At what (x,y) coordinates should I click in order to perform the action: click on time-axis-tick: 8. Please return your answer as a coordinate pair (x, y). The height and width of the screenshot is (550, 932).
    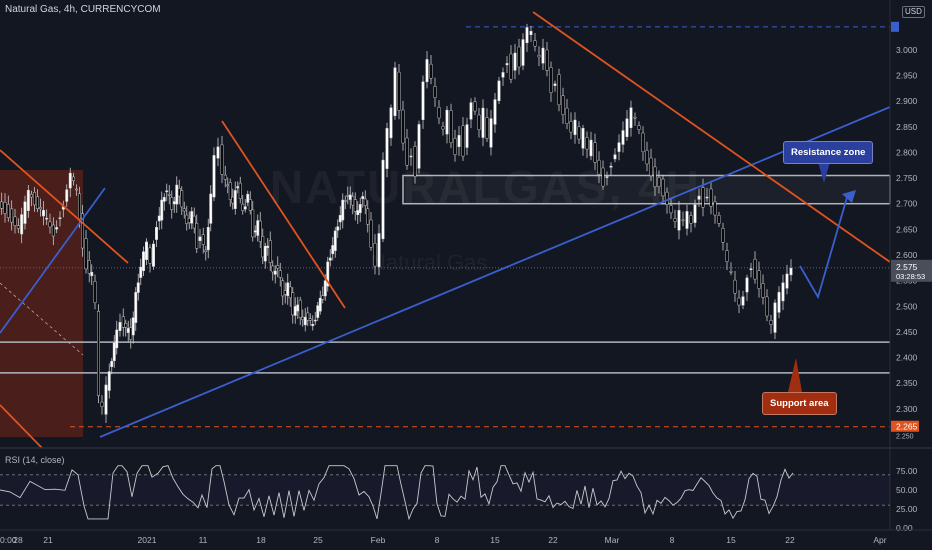
    Looking at the image, I should click on (437, 540).